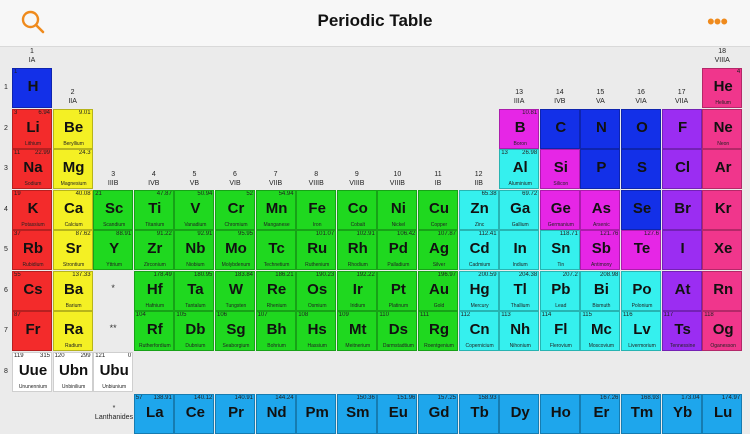 This screenshot has height=434, width=750. I want to click on element-cell-hf: 178.49 Hf Hafnium, so click(153, 290).